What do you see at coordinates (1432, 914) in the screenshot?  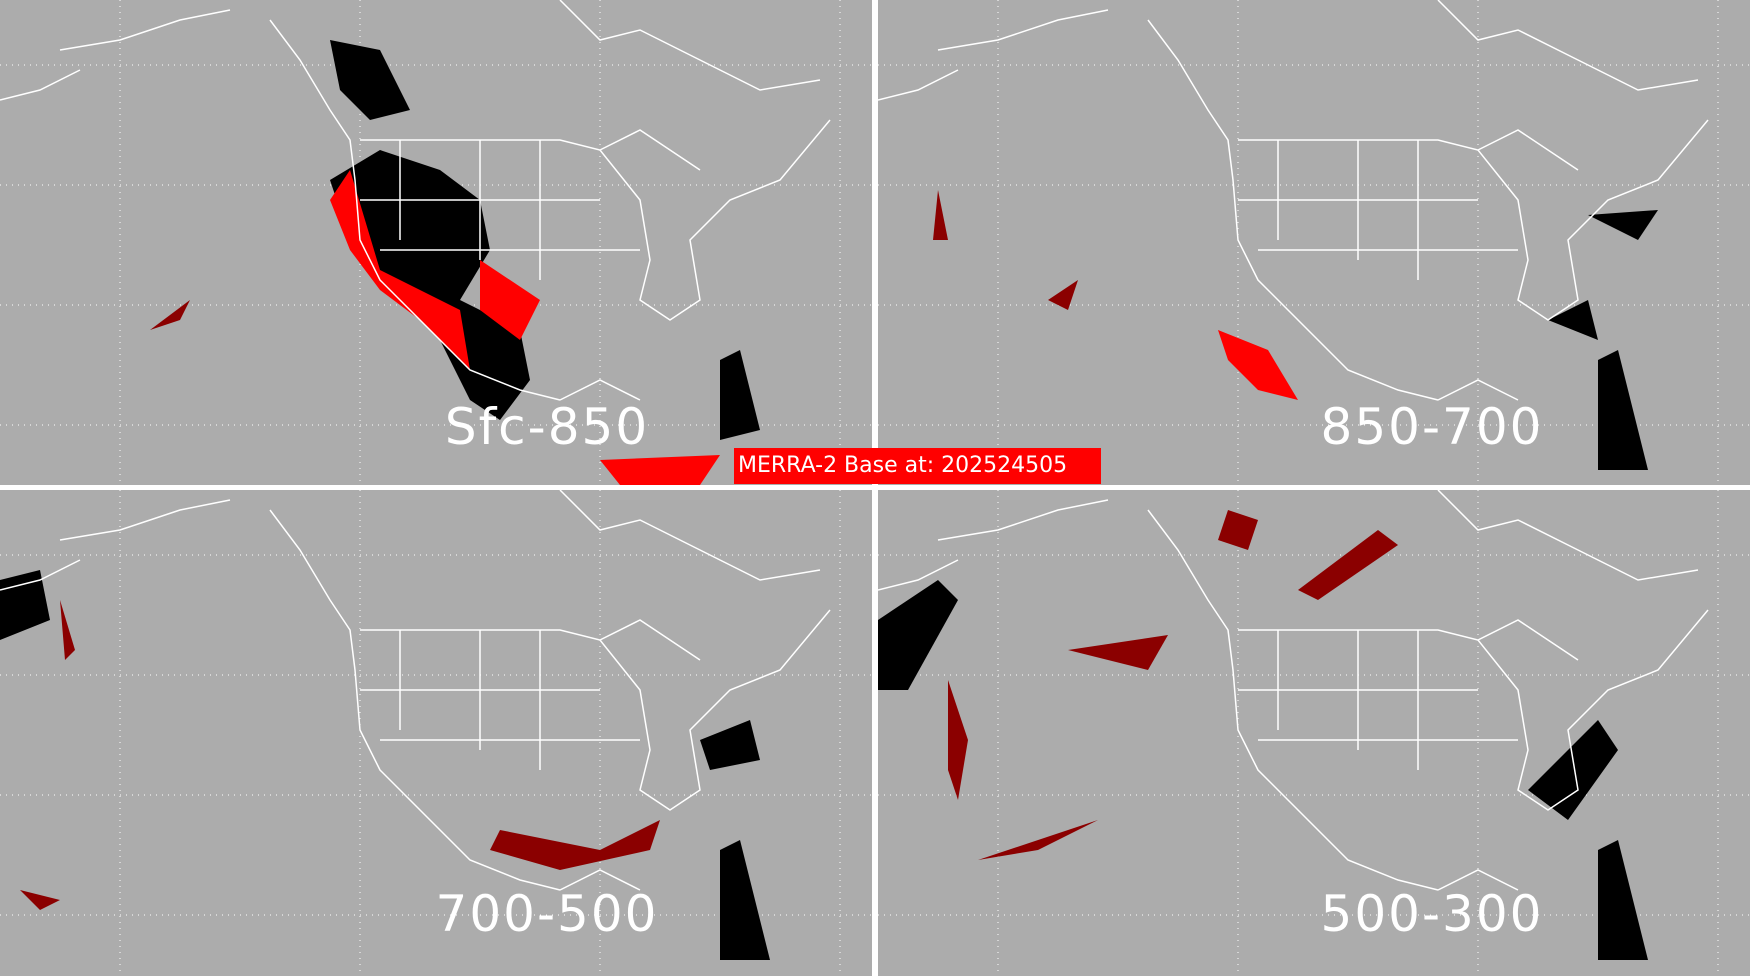 I see `panel-label: 500-300` at bounding box center [1432, 914].